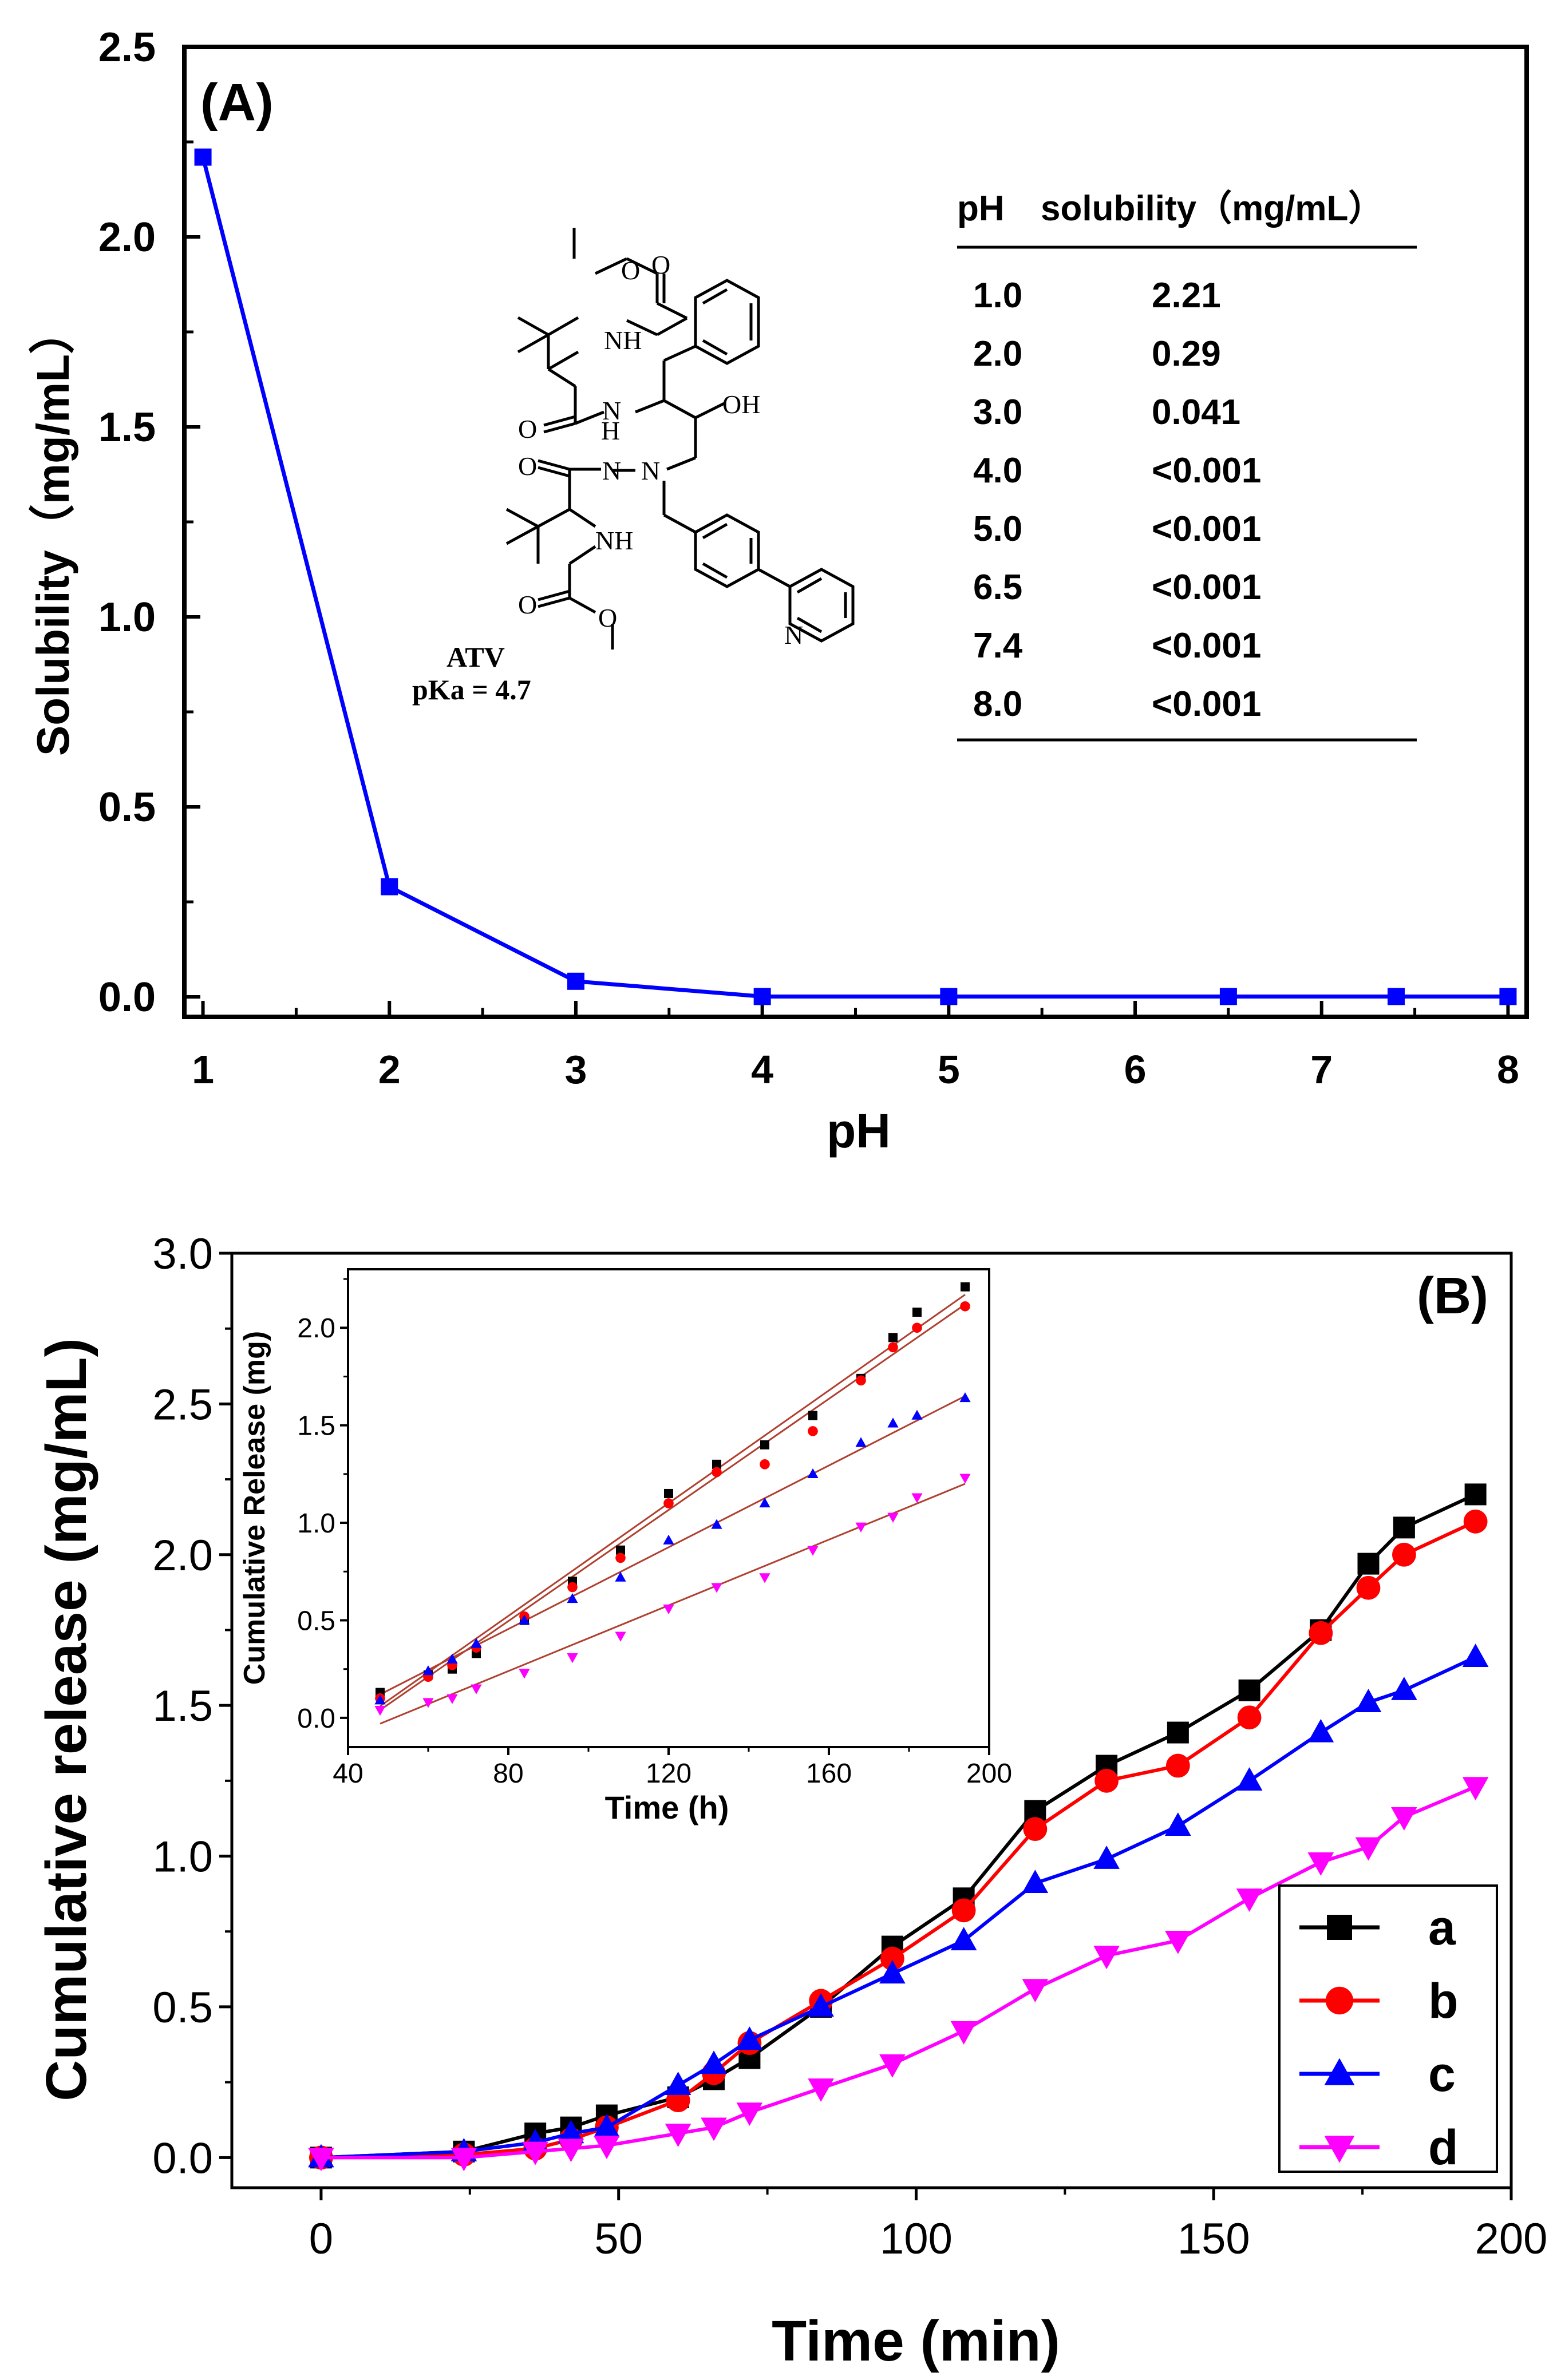  What do you see at coordinates (997, 471) in the screenshot?
I see `table-cell-ph: 4.0` at bounding box center [997, 471].